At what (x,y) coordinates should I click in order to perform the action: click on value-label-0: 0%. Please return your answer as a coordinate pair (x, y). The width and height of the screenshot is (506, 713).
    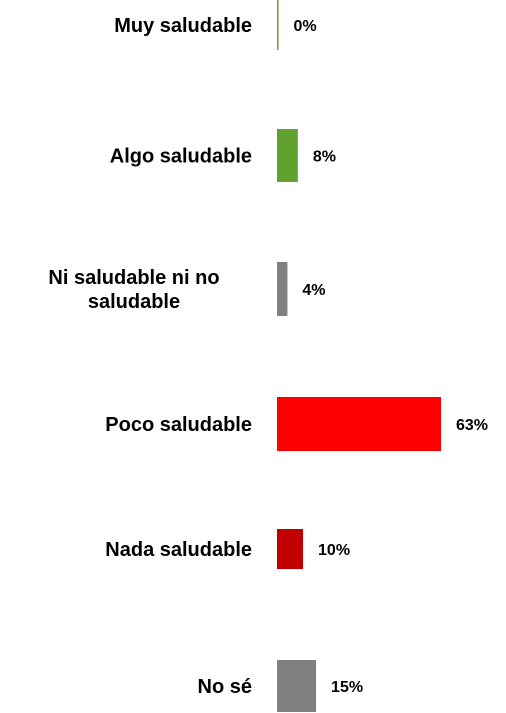
    Looking at the image, I should click on (305, 26).